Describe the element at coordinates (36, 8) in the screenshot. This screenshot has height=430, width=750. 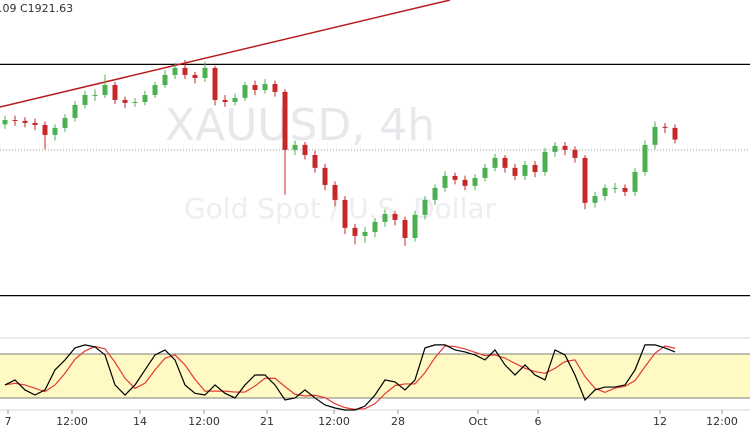
I see `ohlc-header: 9.09 C1921.63` at that location.